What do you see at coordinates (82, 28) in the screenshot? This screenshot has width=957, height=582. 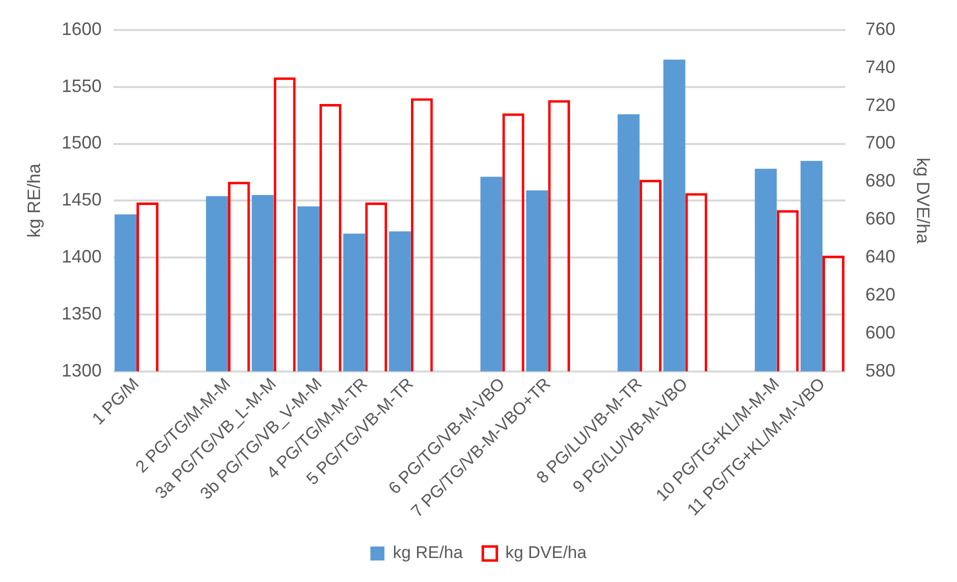 I see `y-tick-label: 1600` at bounding box center [82, 28].